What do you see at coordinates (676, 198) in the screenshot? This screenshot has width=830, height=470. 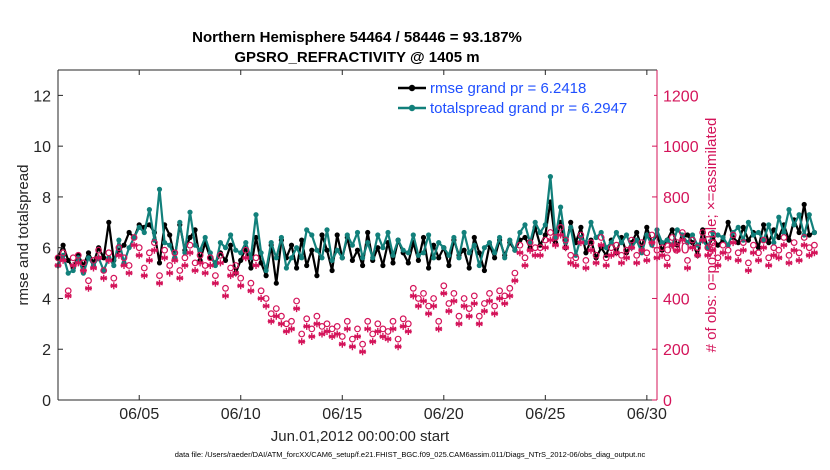 I see `right-y-tick-label: 800` at bounding box center [676, 198].